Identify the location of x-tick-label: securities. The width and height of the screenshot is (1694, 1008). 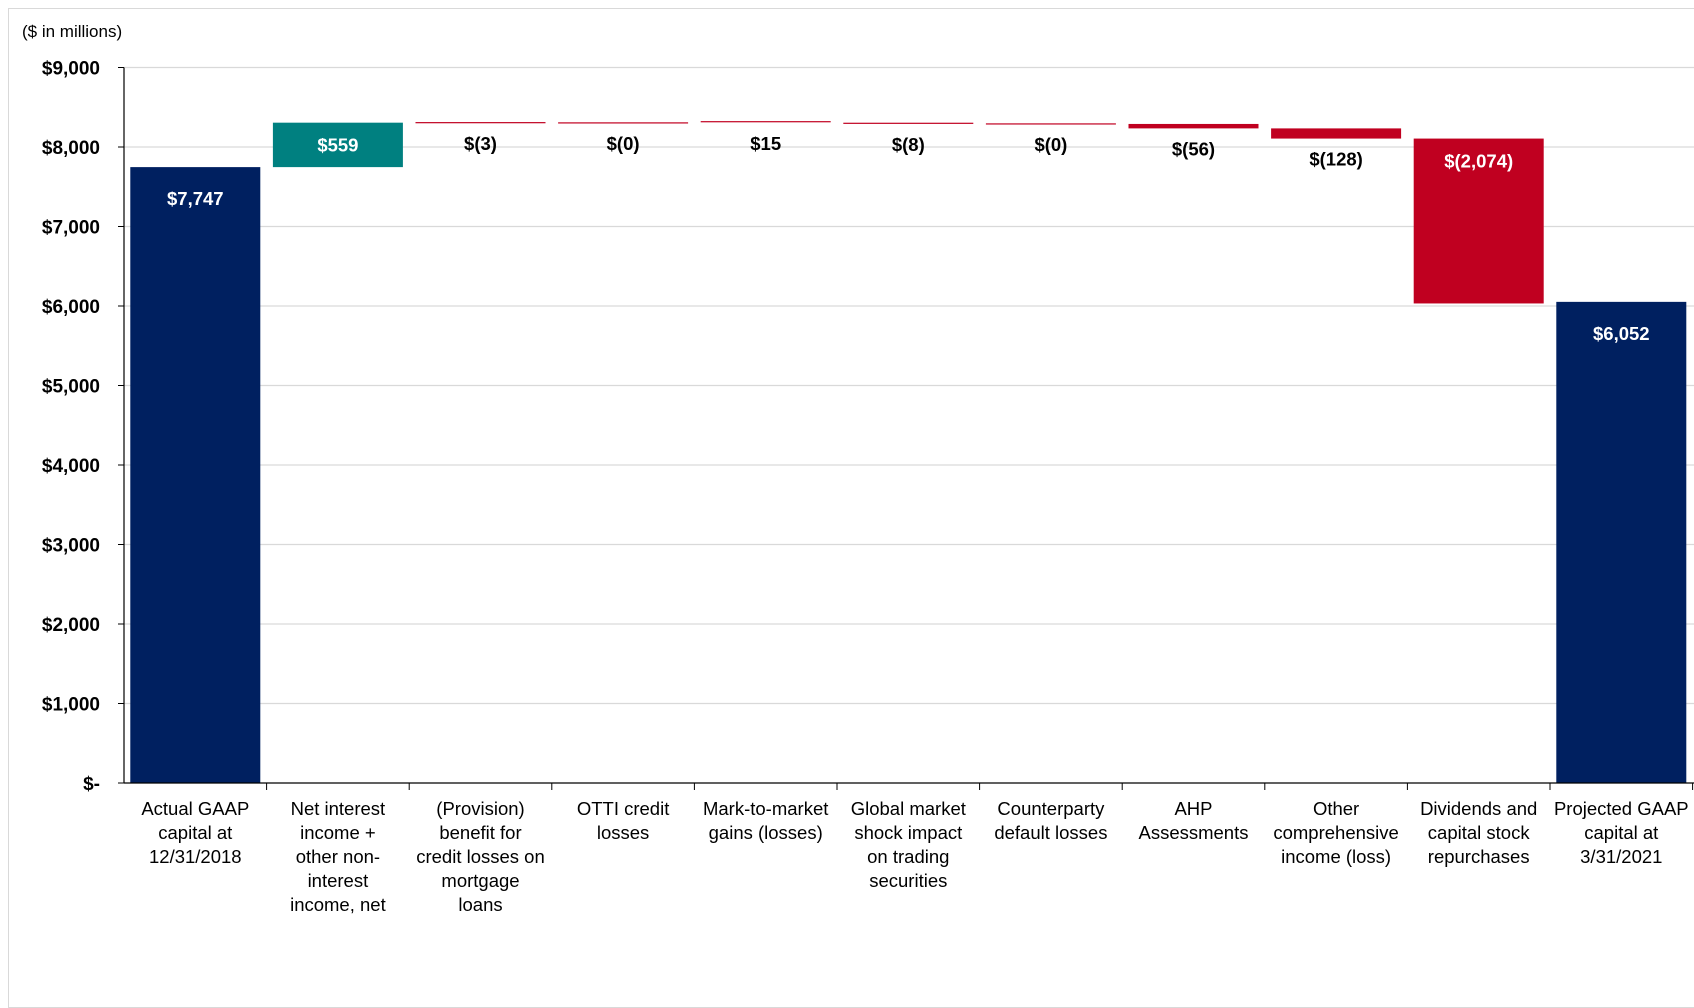
(908, 880).